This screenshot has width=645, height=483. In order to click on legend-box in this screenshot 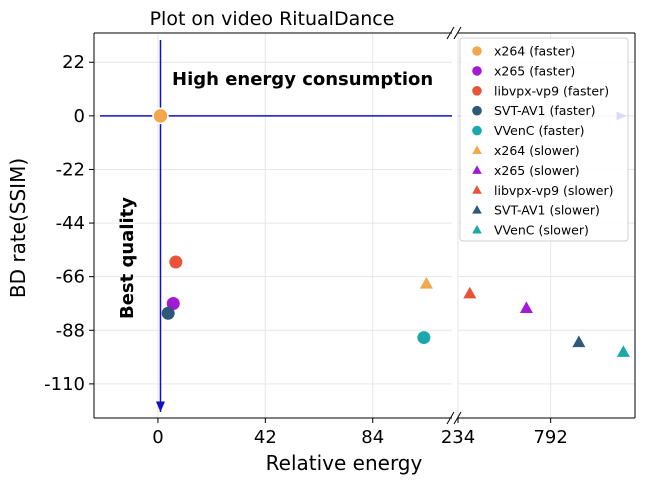, I will do `click(544, 139)`.